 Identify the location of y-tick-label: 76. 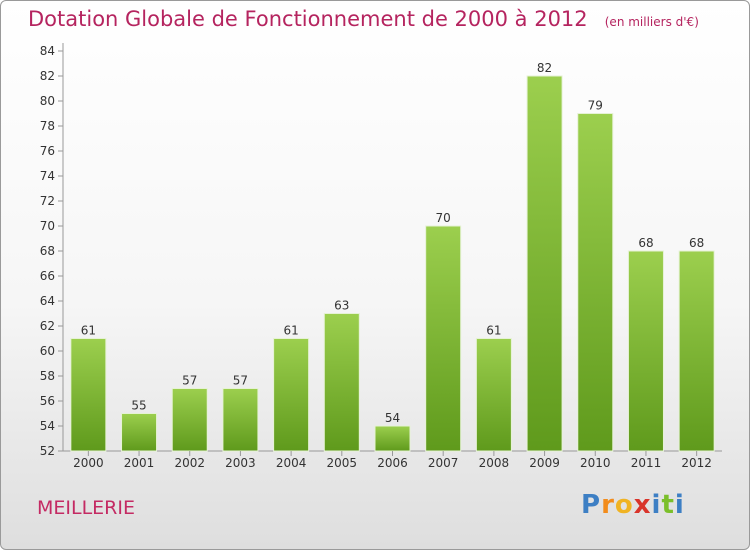
(47, 151).